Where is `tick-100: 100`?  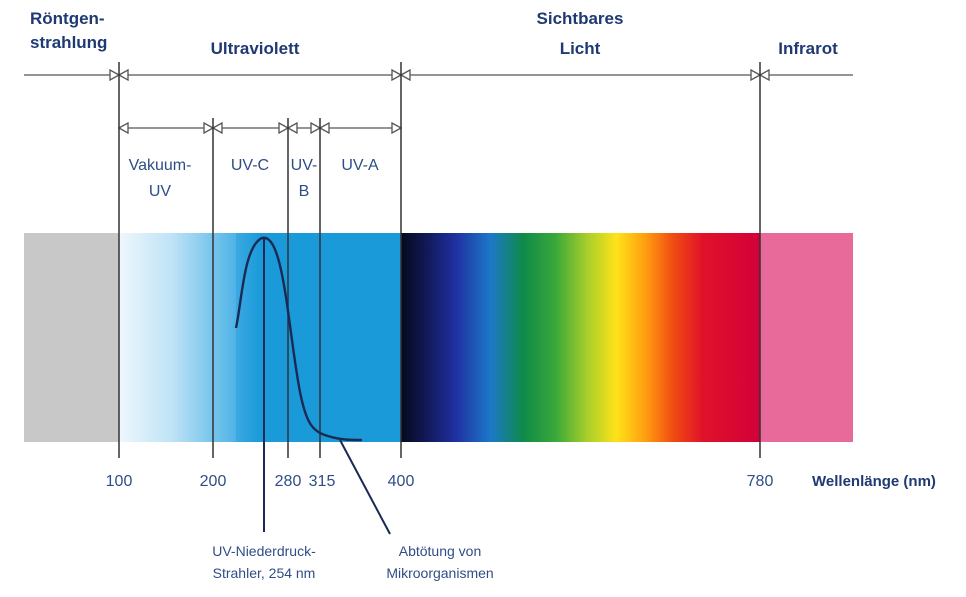 tick-100: 100 is located at coordinates (119, 481).